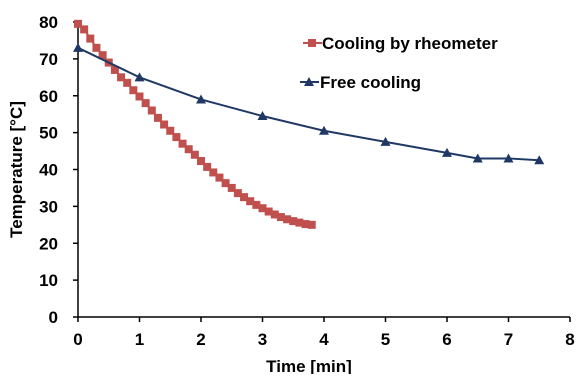 Image resolution: width=577 pixels, height=379 pixels. What do you see at coordinates (385, 339) in the screenshot?
I see `x-tick-label: 5` at bounding box center [385, 339].